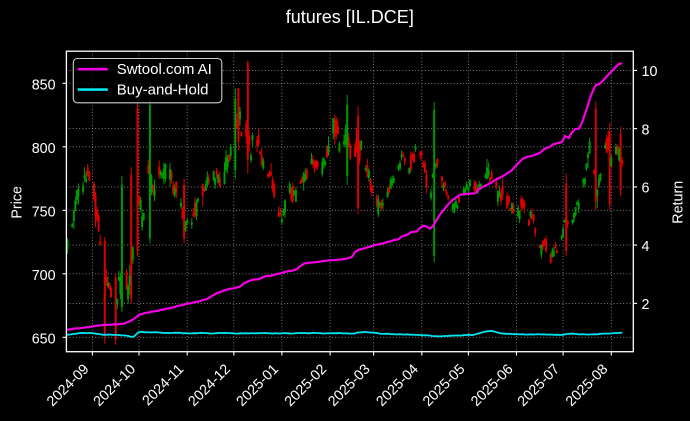  Describe the element at coordinates (646, 305) in the screenshot. I see `svg-text: 2` at that location.